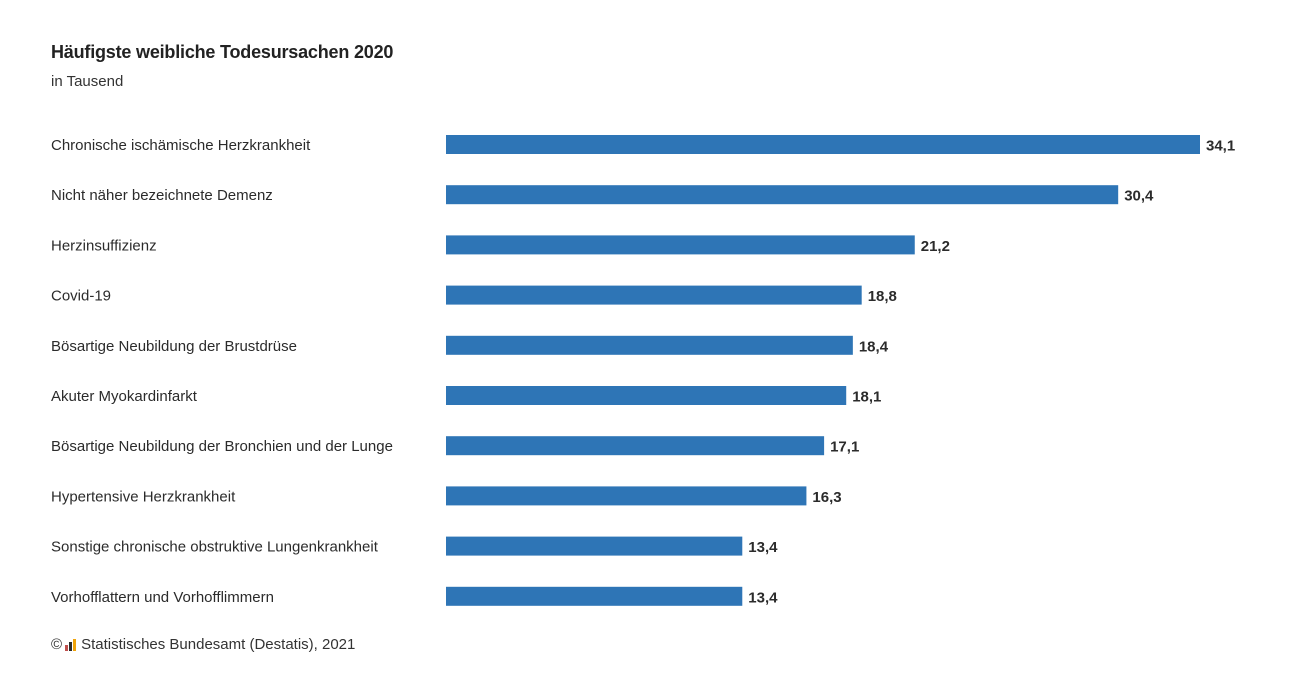 The image size is (1290, 673). What do you see at coordinates (162, 597) in the screenshot?
I see `category-label: Vorhofflattern und Vorhofflimmern` at bounding box center [162, 597].